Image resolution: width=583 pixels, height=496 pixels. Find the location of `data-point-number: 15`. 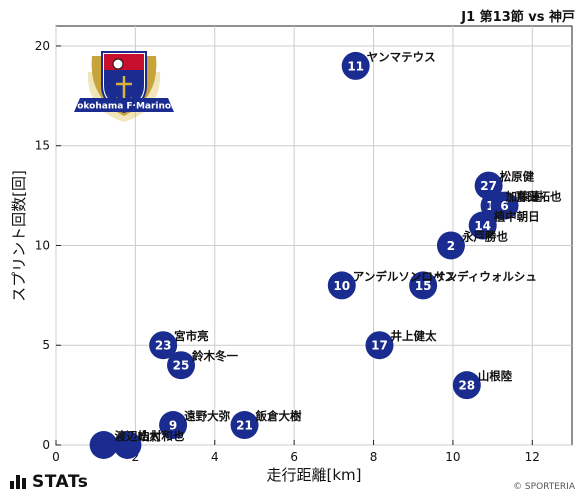

data-point-number: 15 is located at coordinates (423, 286).